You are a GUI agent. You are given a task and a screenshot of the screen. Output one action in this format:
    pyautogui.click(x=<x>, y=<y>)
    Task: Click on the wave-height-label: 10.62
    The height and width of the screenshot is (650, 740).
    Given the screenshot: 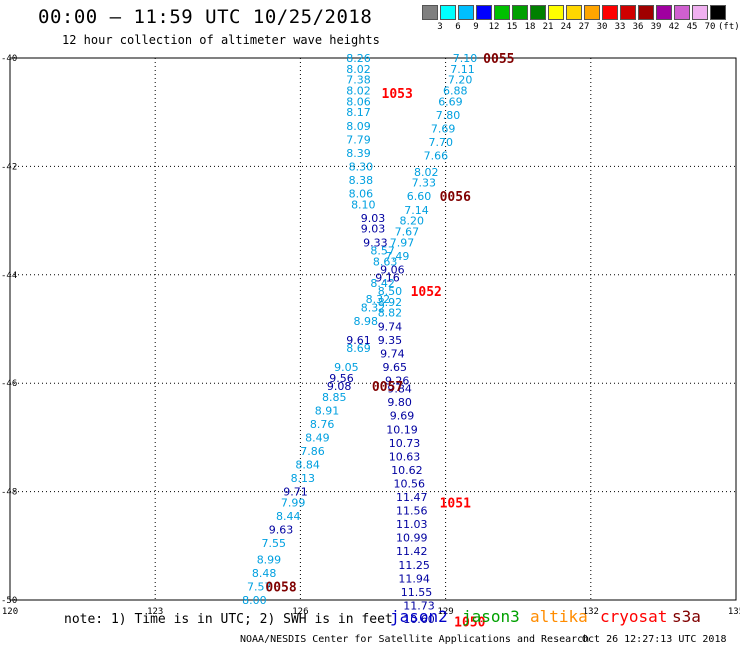 What is the action you would take?
    pyautogui.click(x=407, y=470)
    